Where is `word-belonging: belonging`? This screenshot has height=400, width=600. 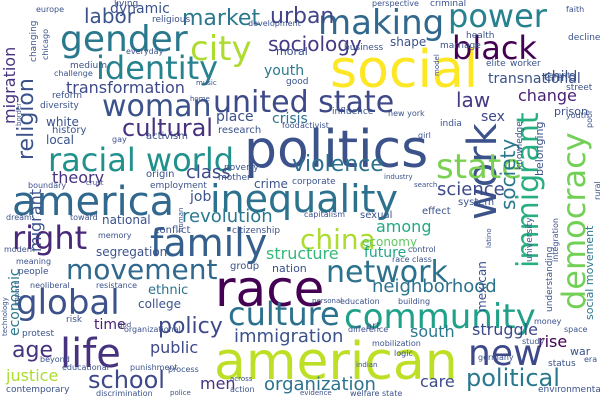
word-belonging: belonging is located at coordinates (539, 148).